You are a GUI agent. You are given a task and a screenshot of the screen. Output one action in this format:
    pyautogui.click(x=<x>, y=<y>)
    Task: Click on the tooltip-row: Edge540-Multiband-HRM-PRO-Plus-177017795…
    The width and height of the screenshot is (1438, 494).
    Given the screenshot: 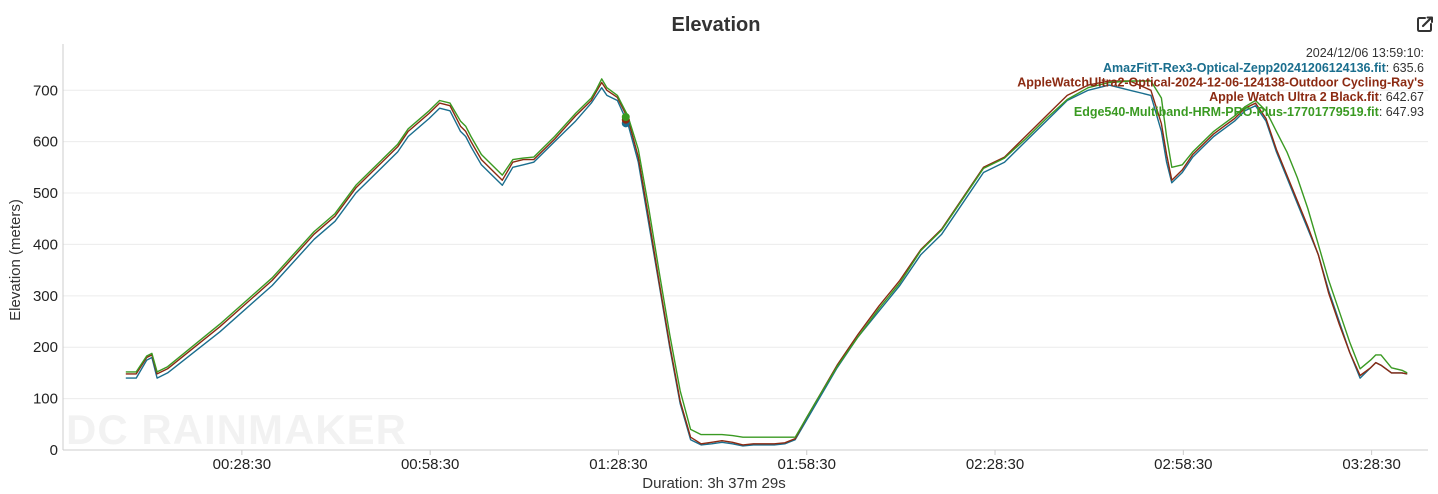 What is the action you would take?
    pyautogui.click(x=1249, y=112)
    